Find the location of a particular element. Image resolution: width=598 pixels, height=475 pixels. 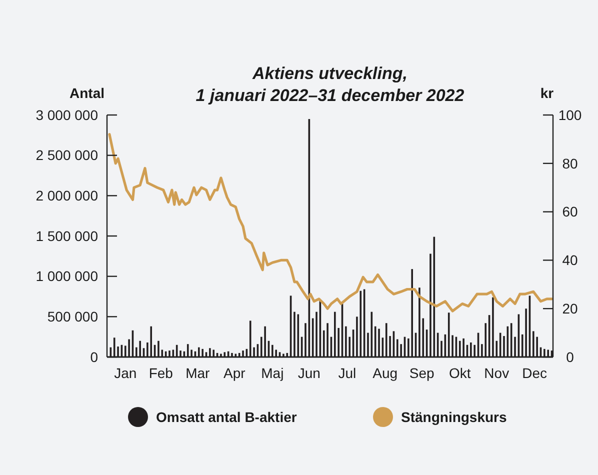

x-tick-label: Jun is located at coordinates (309, 373).